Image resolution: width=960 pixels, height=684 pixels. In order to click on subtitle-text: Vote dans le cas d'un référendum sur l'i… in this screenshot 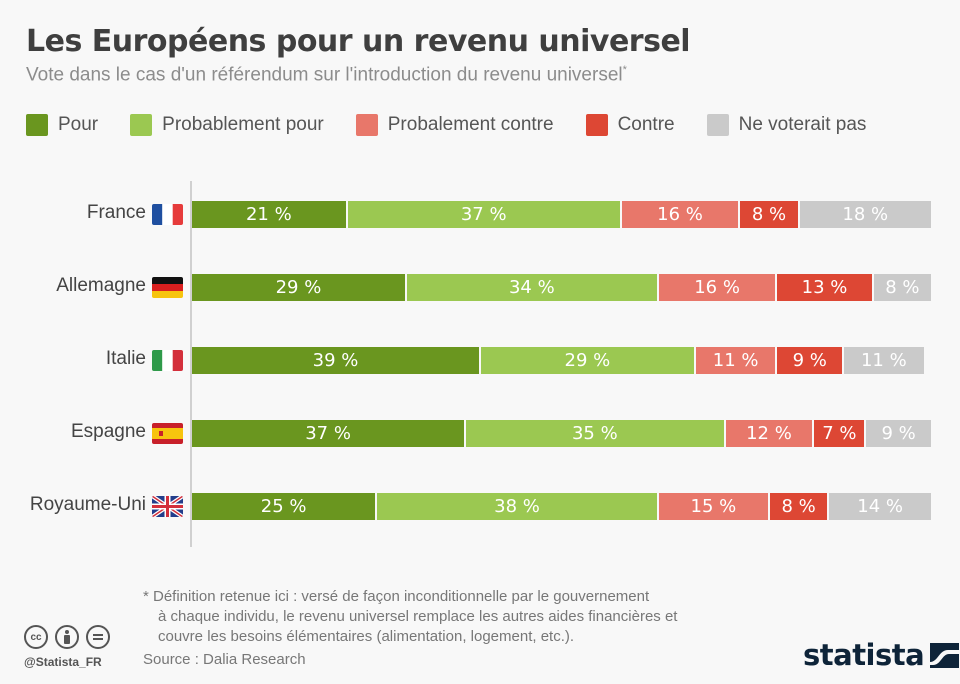, I will do `click(324, 75)`.